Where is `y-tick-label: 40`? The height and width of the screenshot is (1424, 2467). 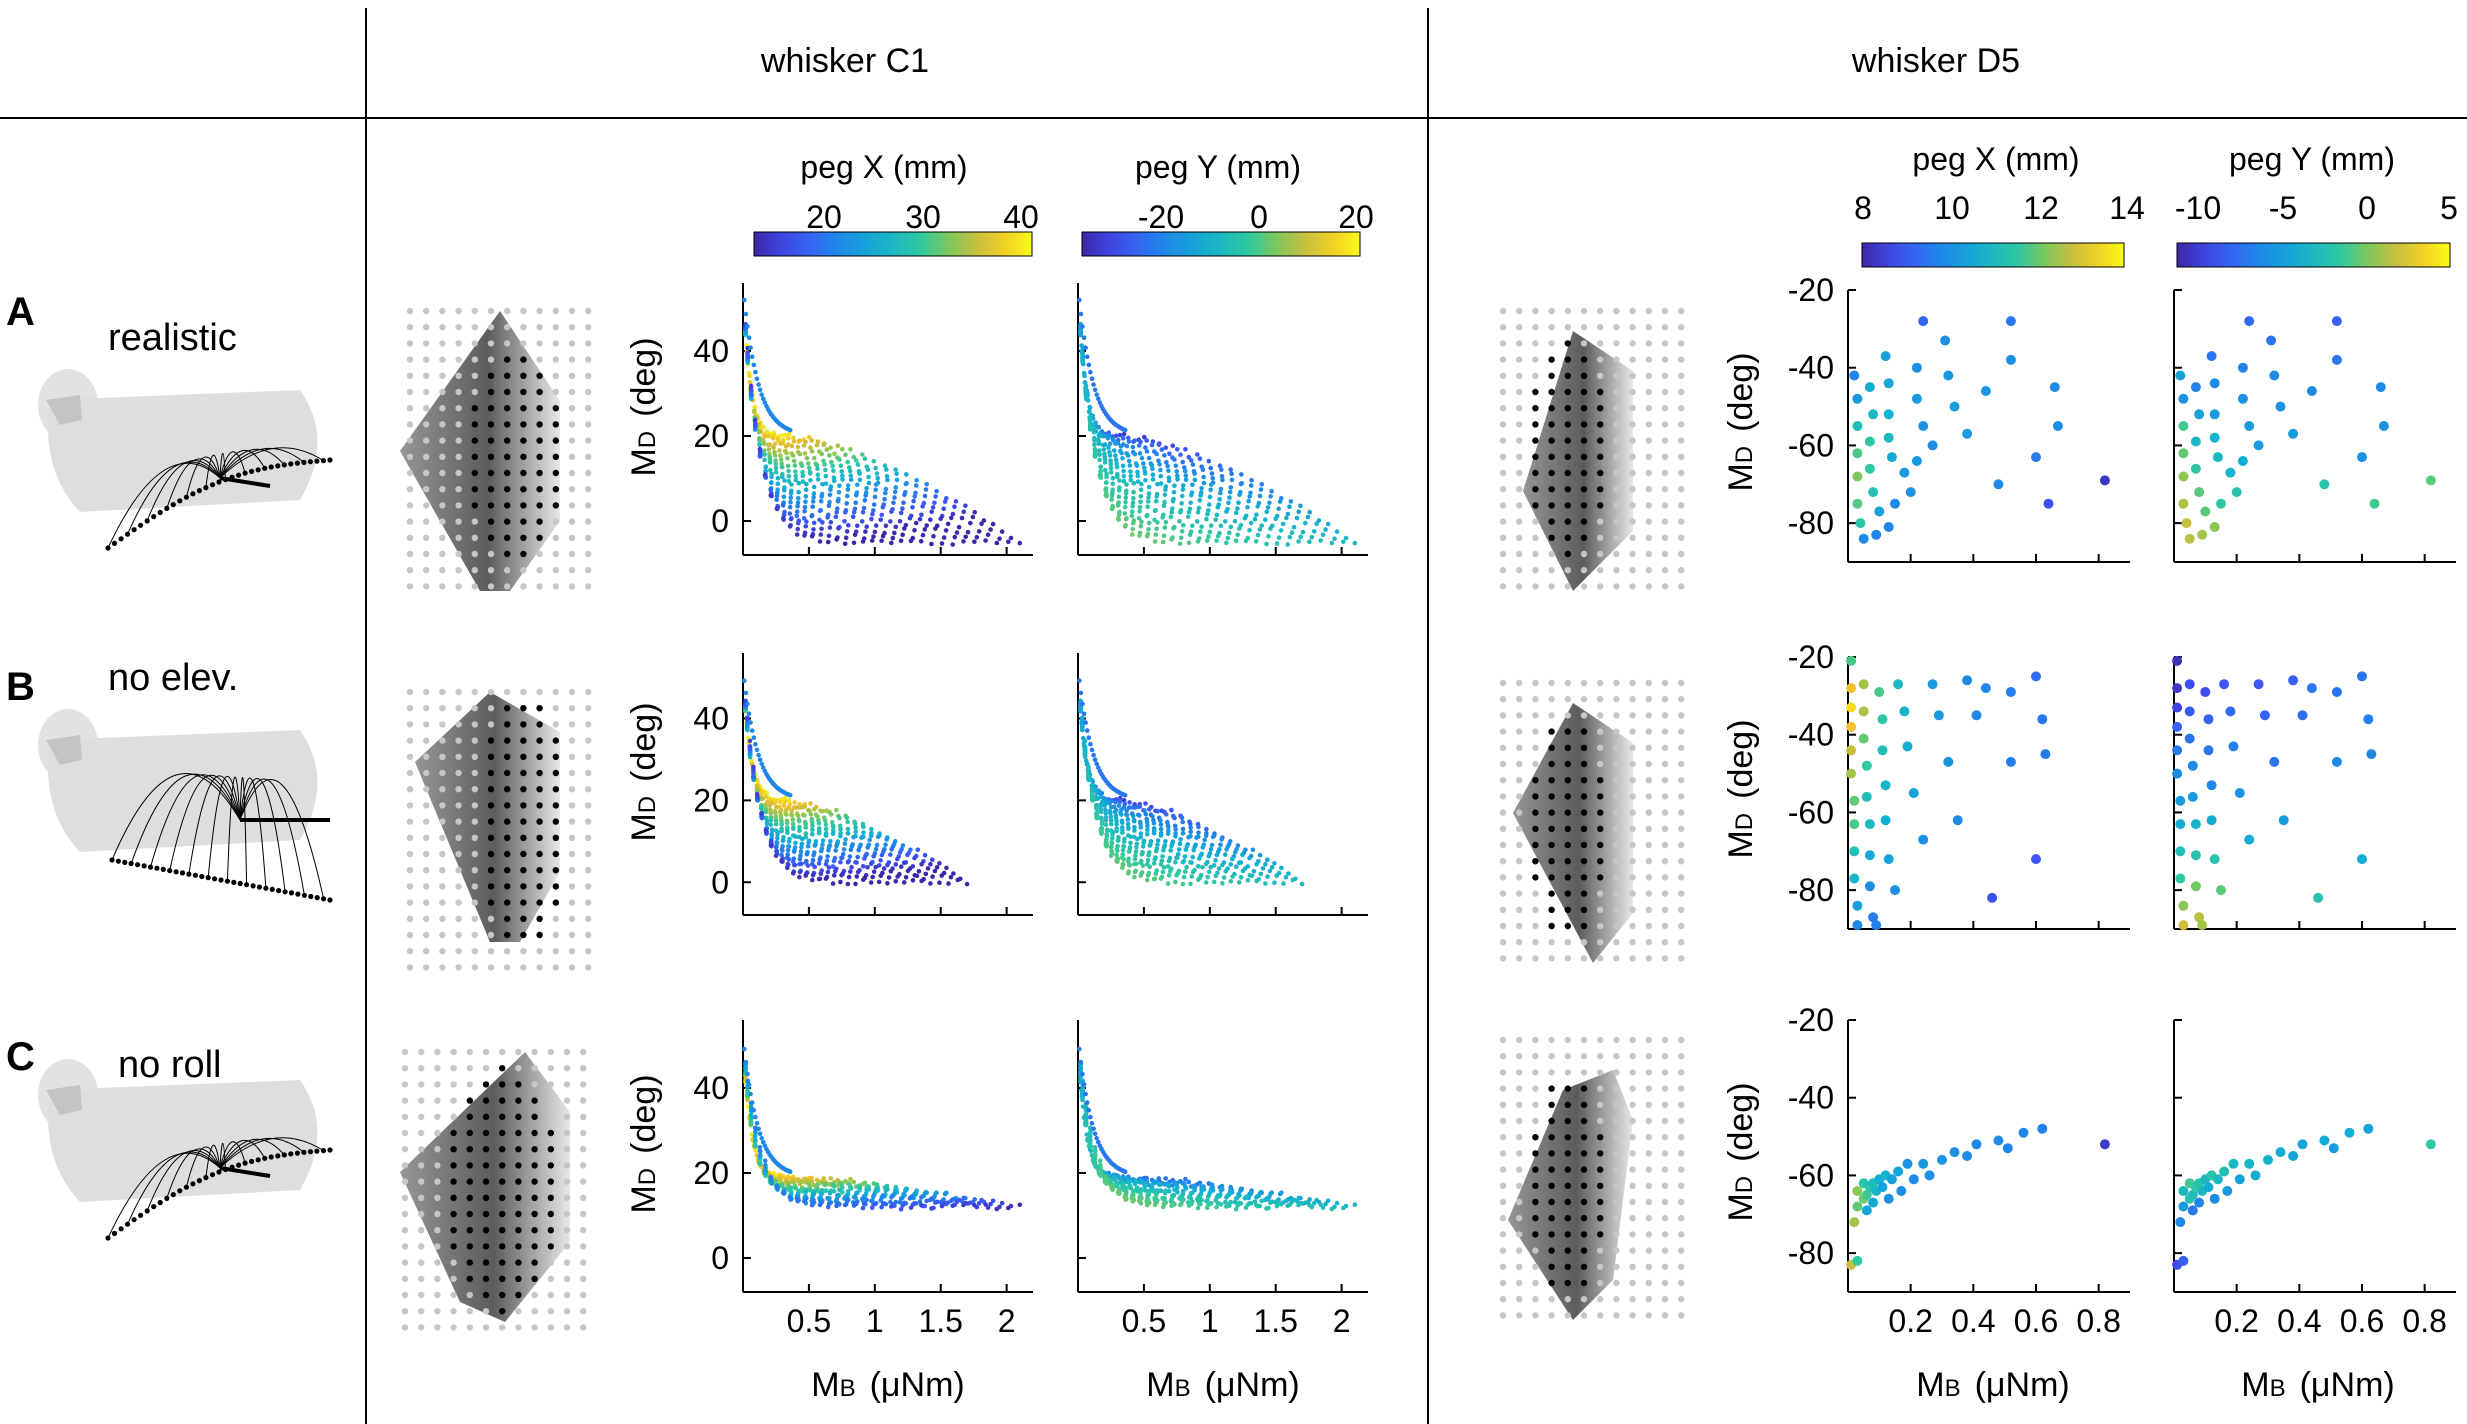
y-tick-label: 40 is located at coordinates (711, 719).